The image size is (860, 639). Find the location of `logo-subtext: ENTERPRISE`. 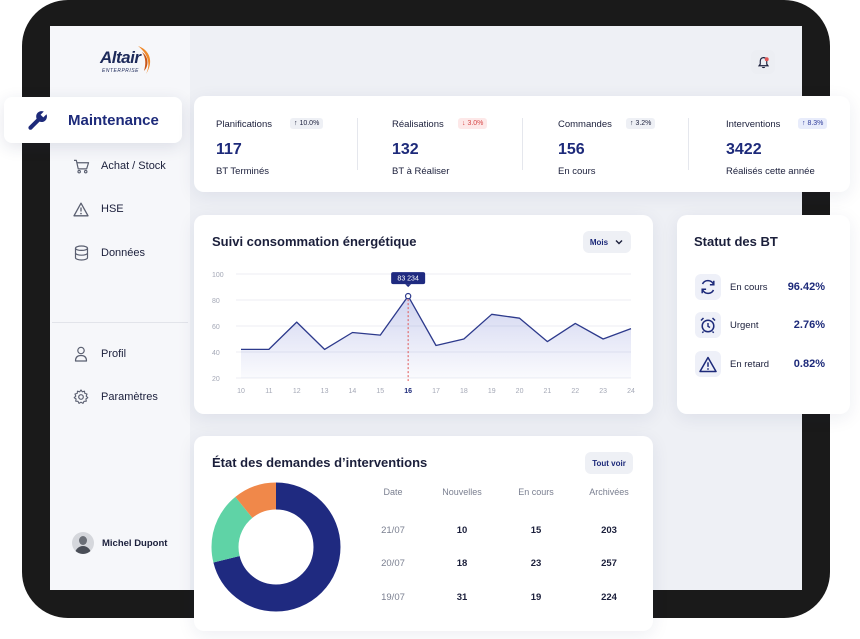

logo-subtext: ENTERPRISE is located at coordinates (120, 71).